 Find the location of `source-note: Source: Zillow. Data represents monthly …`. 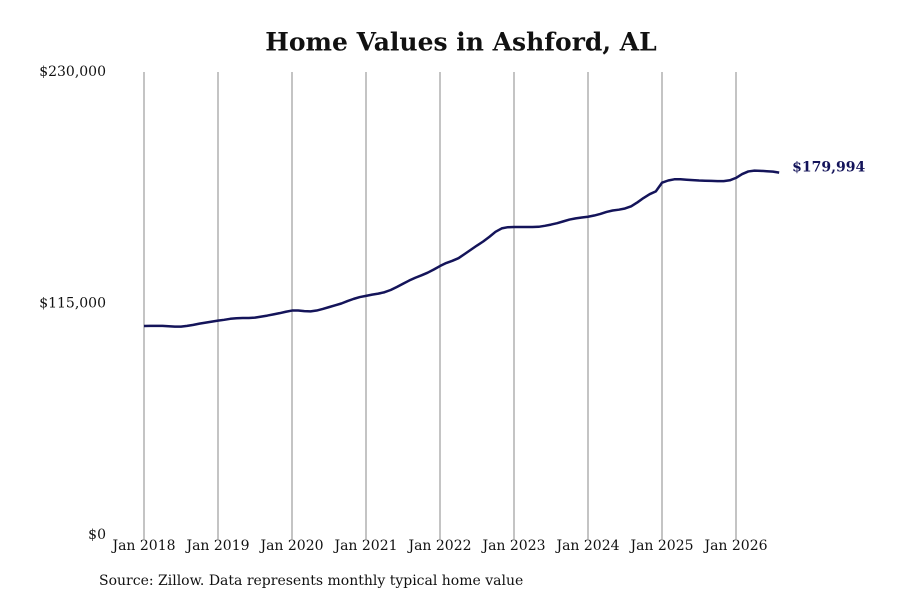

source-note: Source: Zillow. Data represents monthly … is located at coordinates (311, 581).